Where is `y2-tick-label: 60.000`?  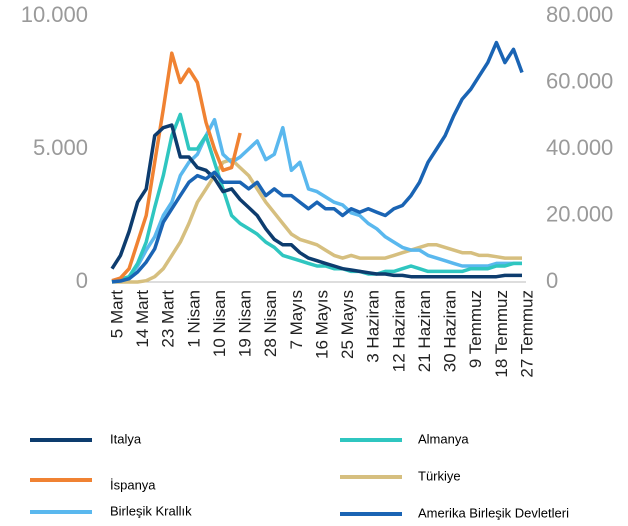
y2-tick-label: 60.000 is located at coordinates (579, 80).